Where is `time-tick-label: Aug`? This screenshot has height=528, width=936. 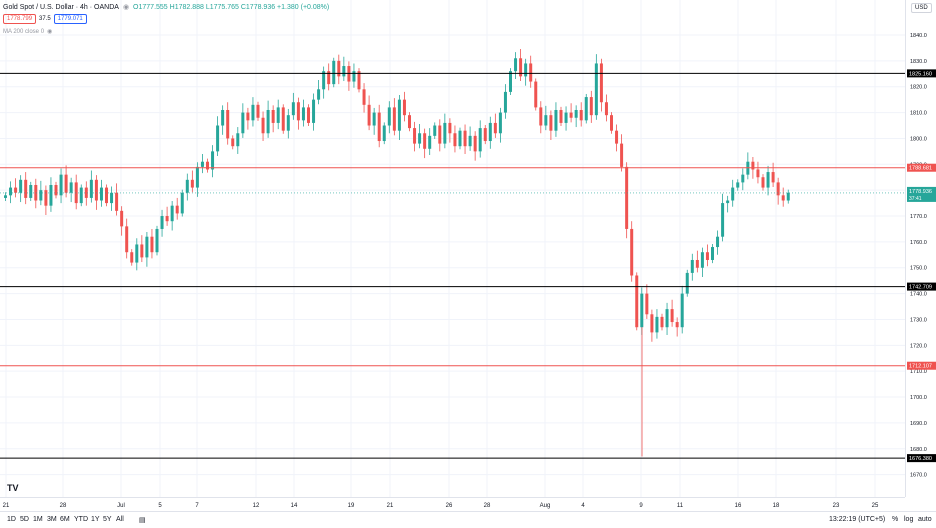
time-tick-label: Aug is located at coordinates (545, 506).